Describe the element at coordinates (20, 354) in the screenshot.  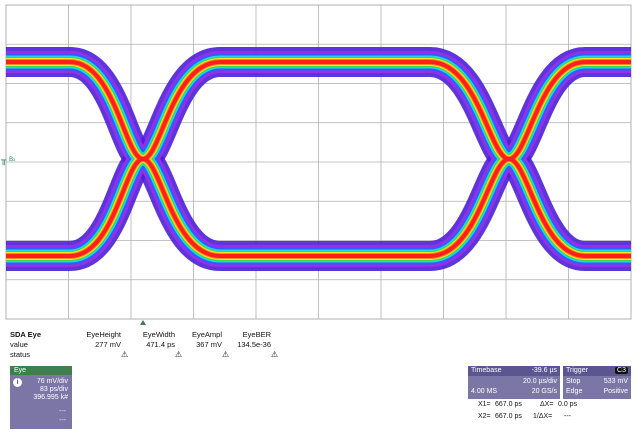
I see `status-label: status` at that location.